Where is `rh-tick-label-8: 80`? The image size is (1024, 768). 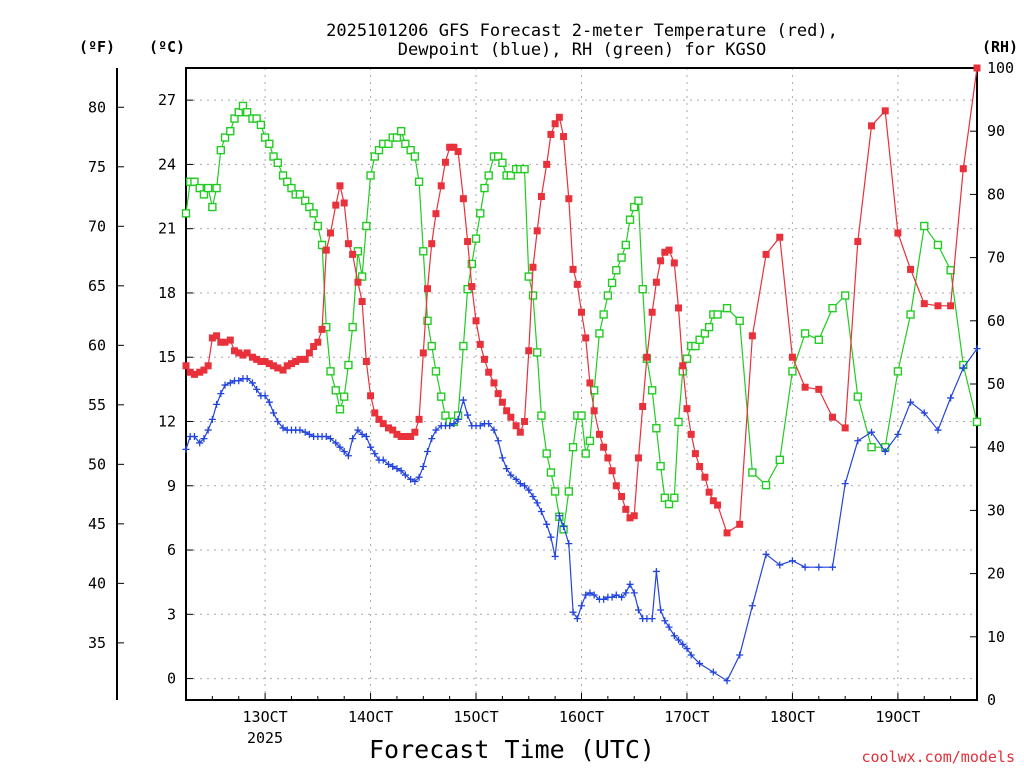
rh-tick-label-8: 80 is located at coordinates (996, 194).